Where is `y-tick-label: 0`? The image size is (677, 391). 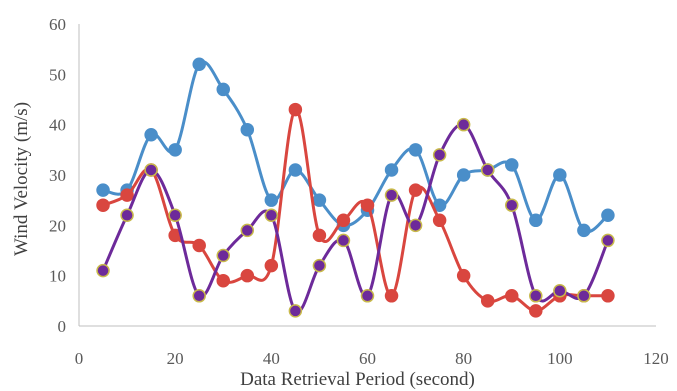
y-tick-label: 0 is located at coordinates (62, 326).